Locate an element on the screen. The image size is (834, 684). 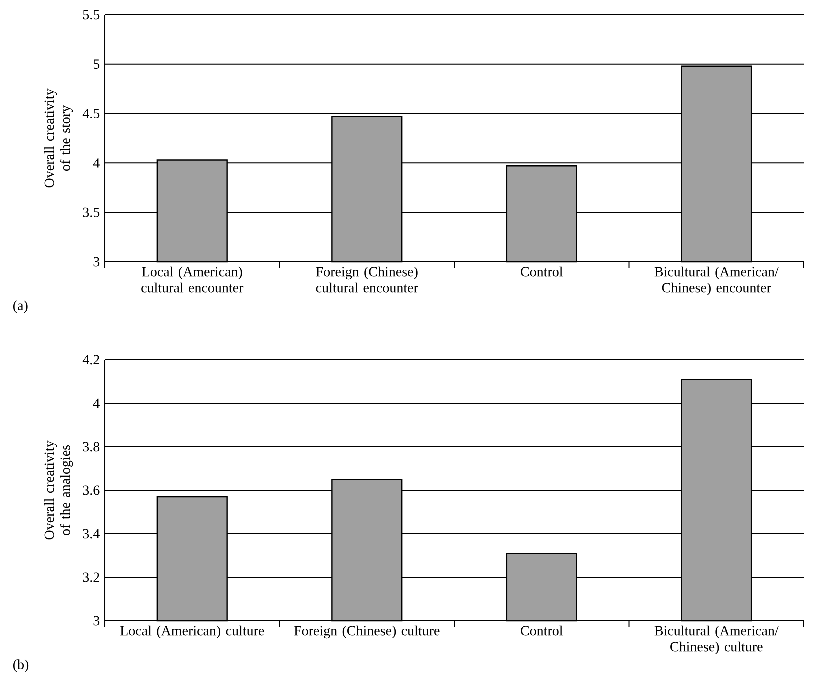
x-tick-label: Foreign (Chinese) culture is located at coordinates (367, 632).